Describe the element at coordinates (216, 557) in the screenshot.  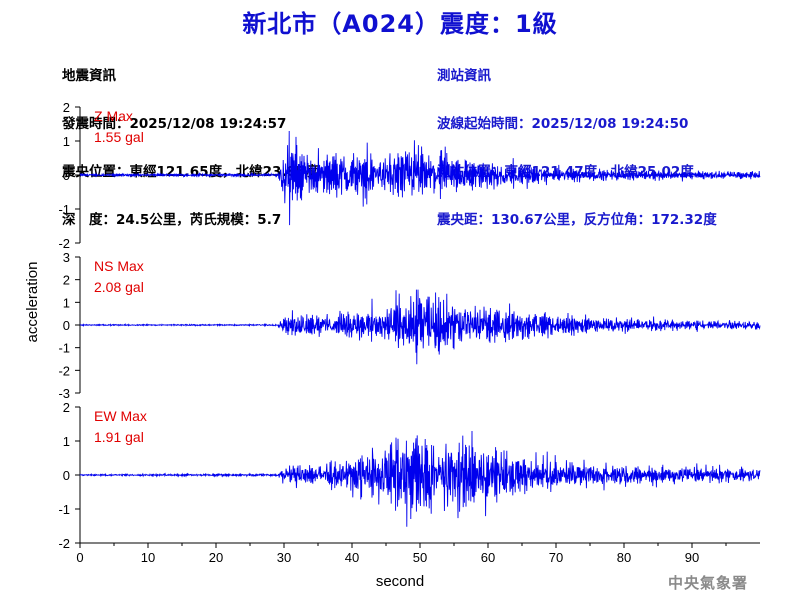
I see `x-tick-label: 20` at that location.